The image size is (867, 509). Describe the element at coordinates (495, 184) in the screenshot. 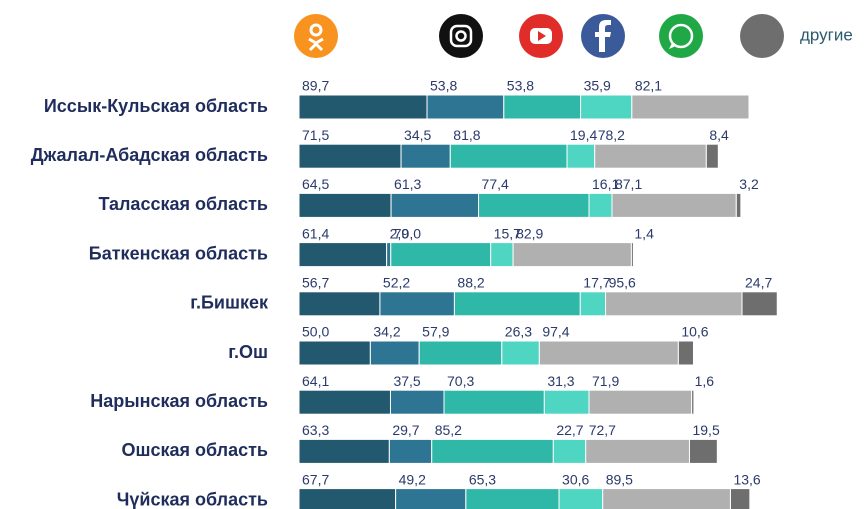

I see `value-label: 77,4` at that location.